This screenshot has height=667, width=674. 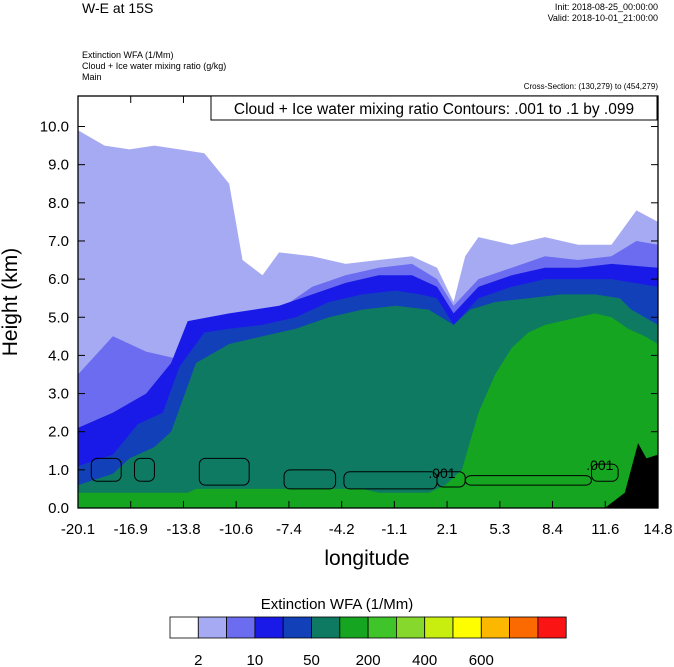 What do you see at coordinates (11, 302) in the screenshot?
I see `y-axis-label: Height (km)` at bounding box center [11, 302].